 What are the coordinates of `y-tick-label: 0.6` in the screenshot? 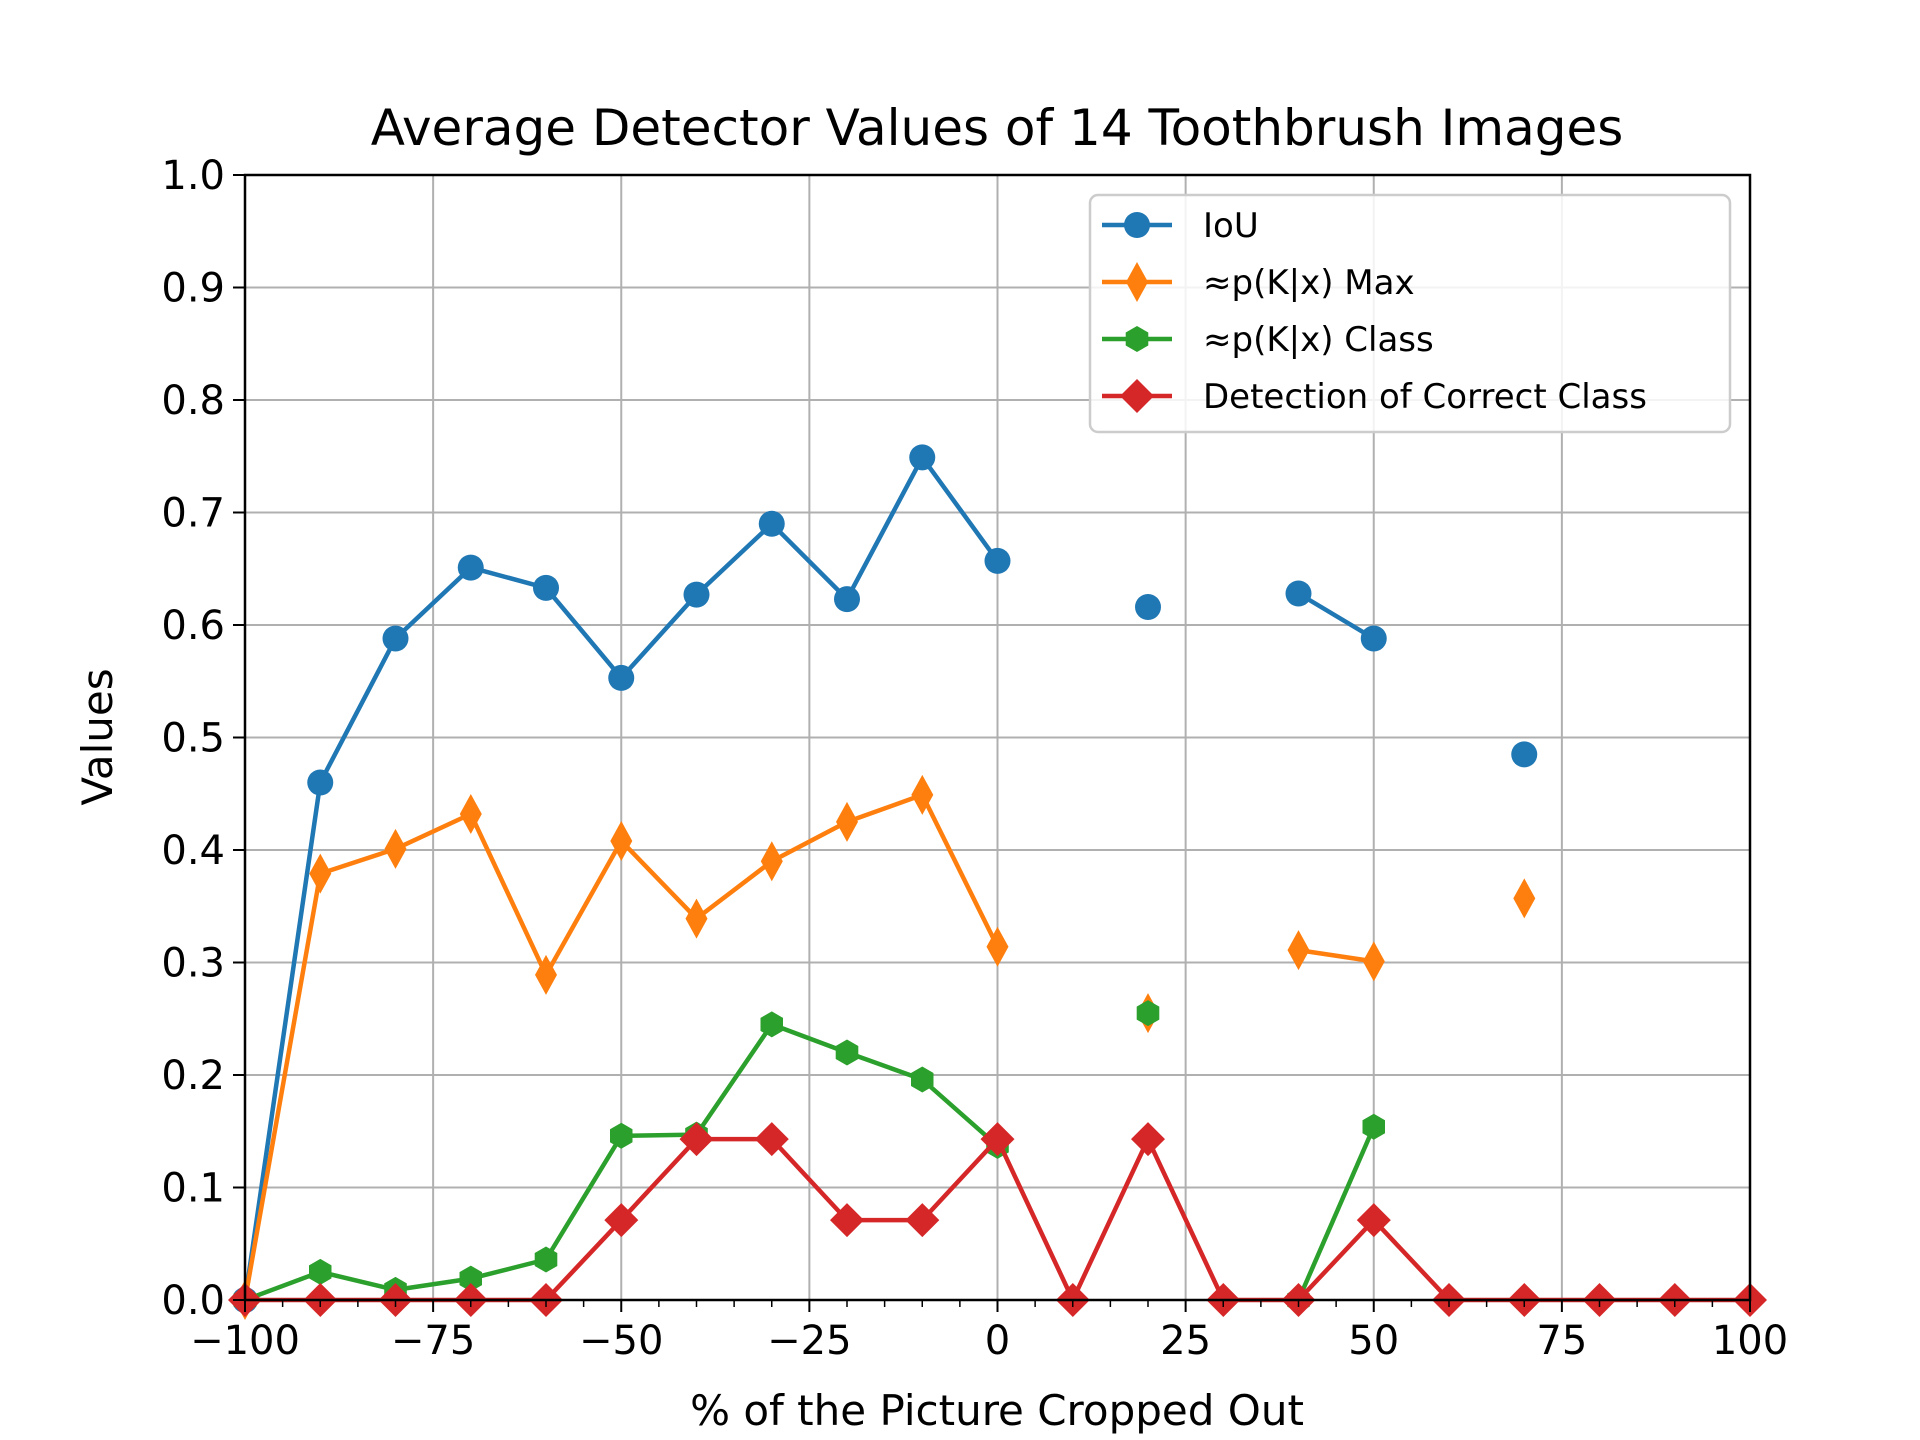 It's located at (193, 626).